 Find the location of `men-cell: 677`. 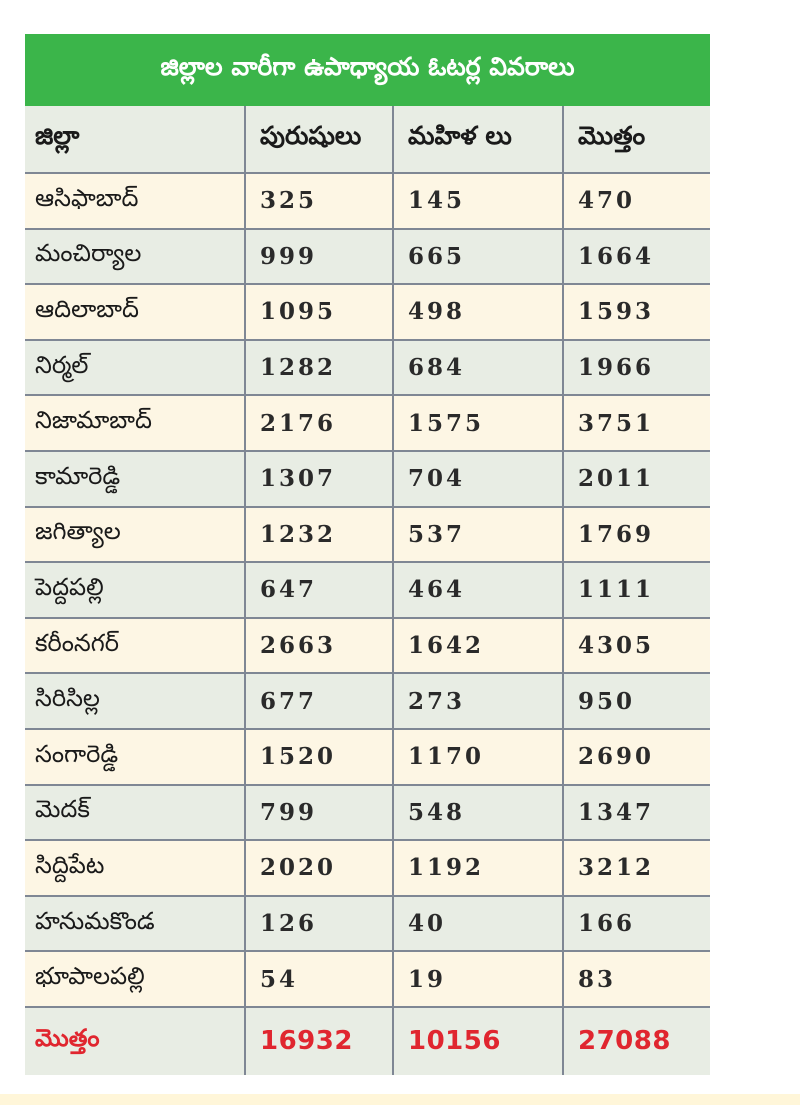

men-cell: 677 is located at coordinates (318, 701).